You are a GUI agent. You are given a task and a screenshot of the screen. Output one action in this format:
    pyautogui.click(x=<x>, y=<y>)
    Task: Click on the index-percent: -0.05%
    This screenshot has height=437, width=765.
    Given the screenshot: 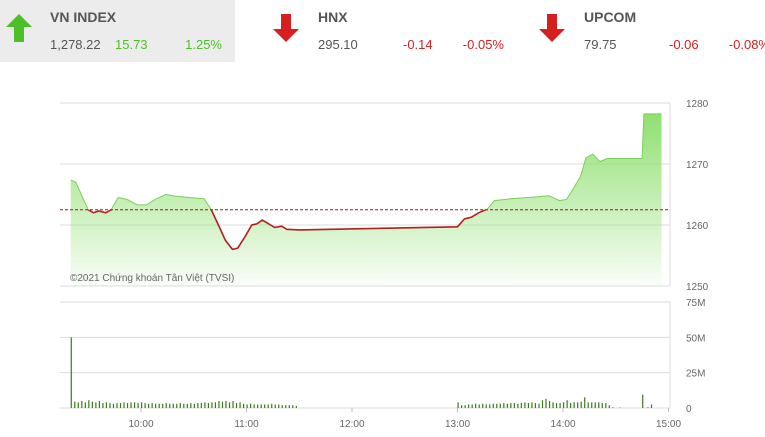 What is the action you would take?
    pyautogui.click(x=483, y=44)
    